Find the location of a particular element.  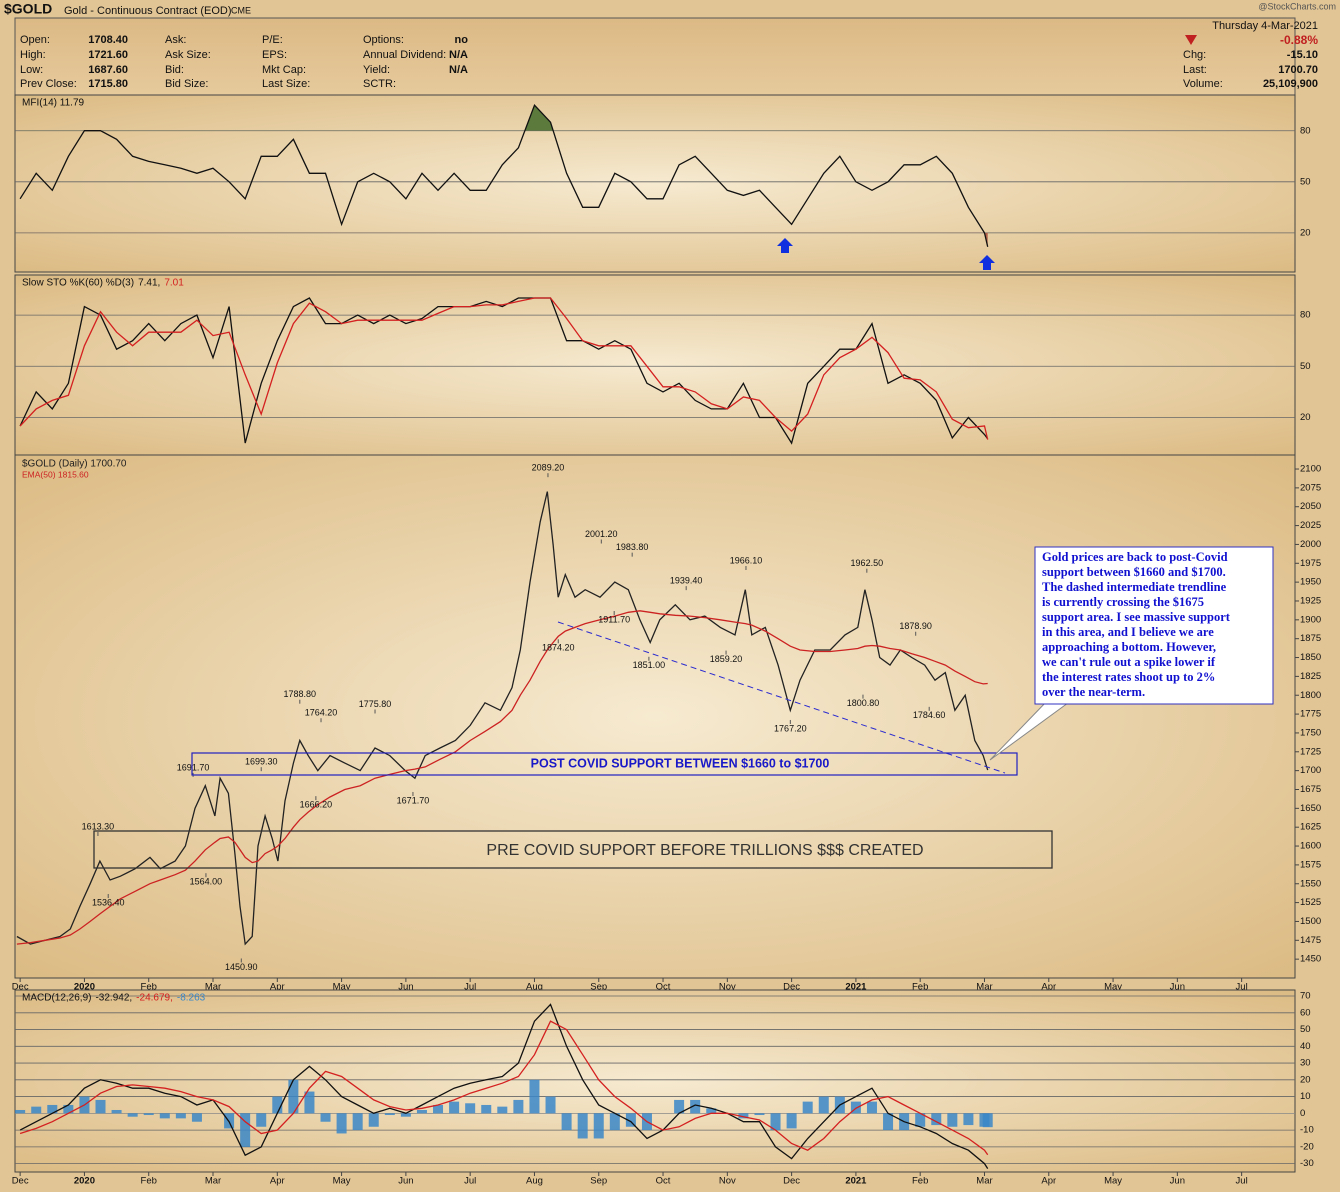

peak-label: 1983.80 is located at coordinates (632, 547).